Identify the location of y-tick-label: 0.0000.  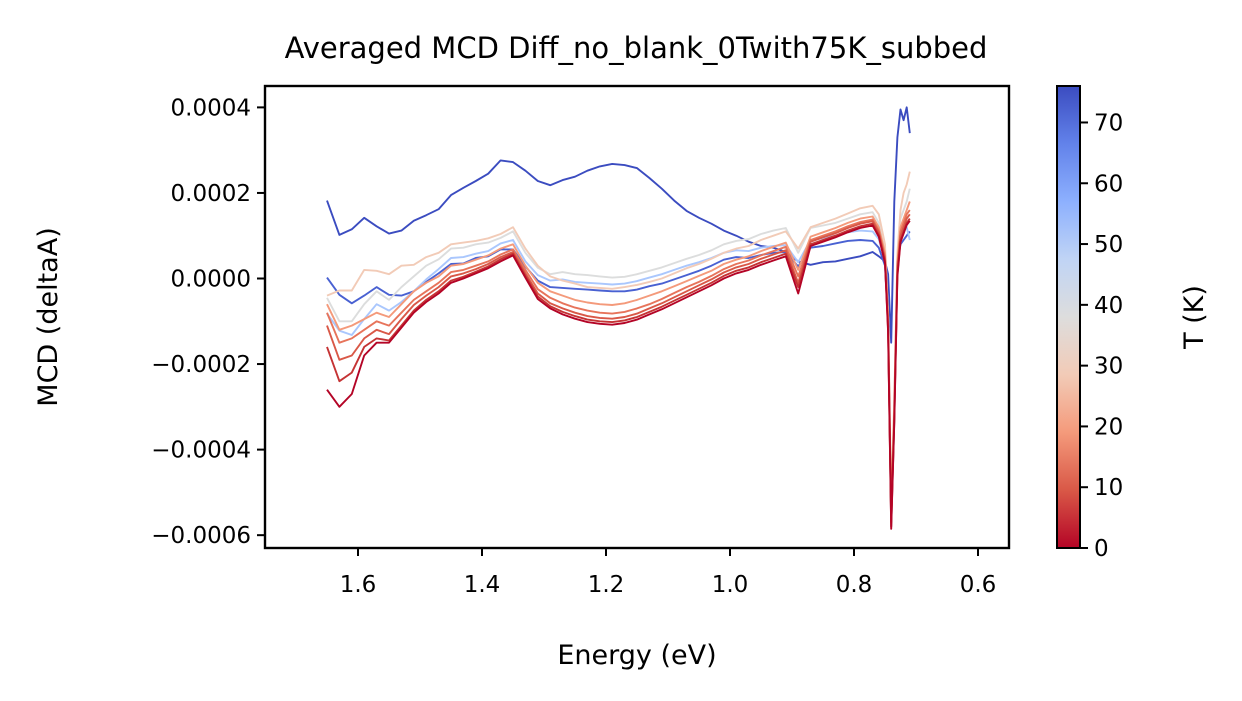
(211, 280).